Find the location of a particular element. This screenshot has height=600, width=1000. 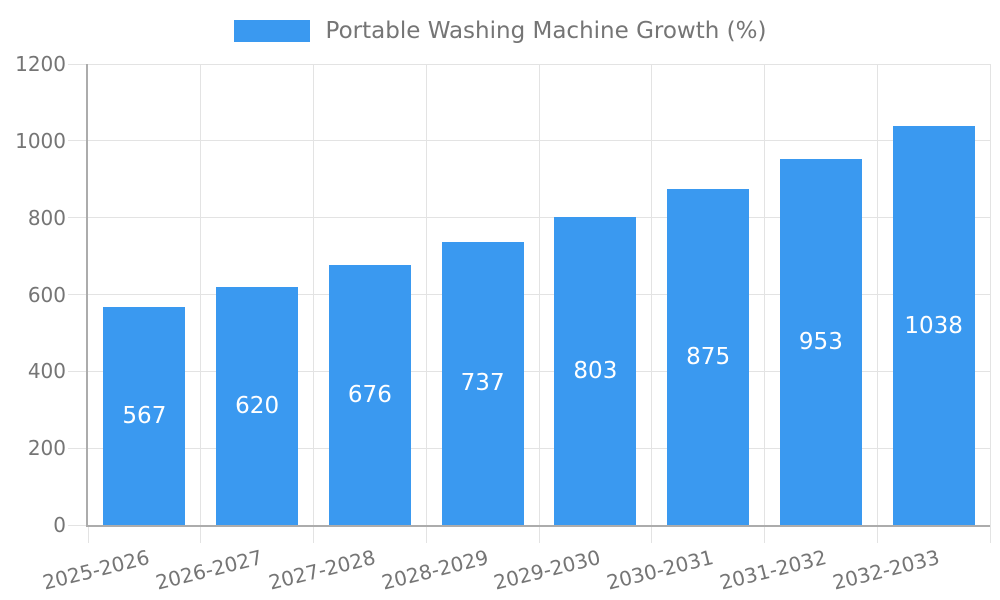

bar-value-label: 737 is located at coordinates (482, 383).